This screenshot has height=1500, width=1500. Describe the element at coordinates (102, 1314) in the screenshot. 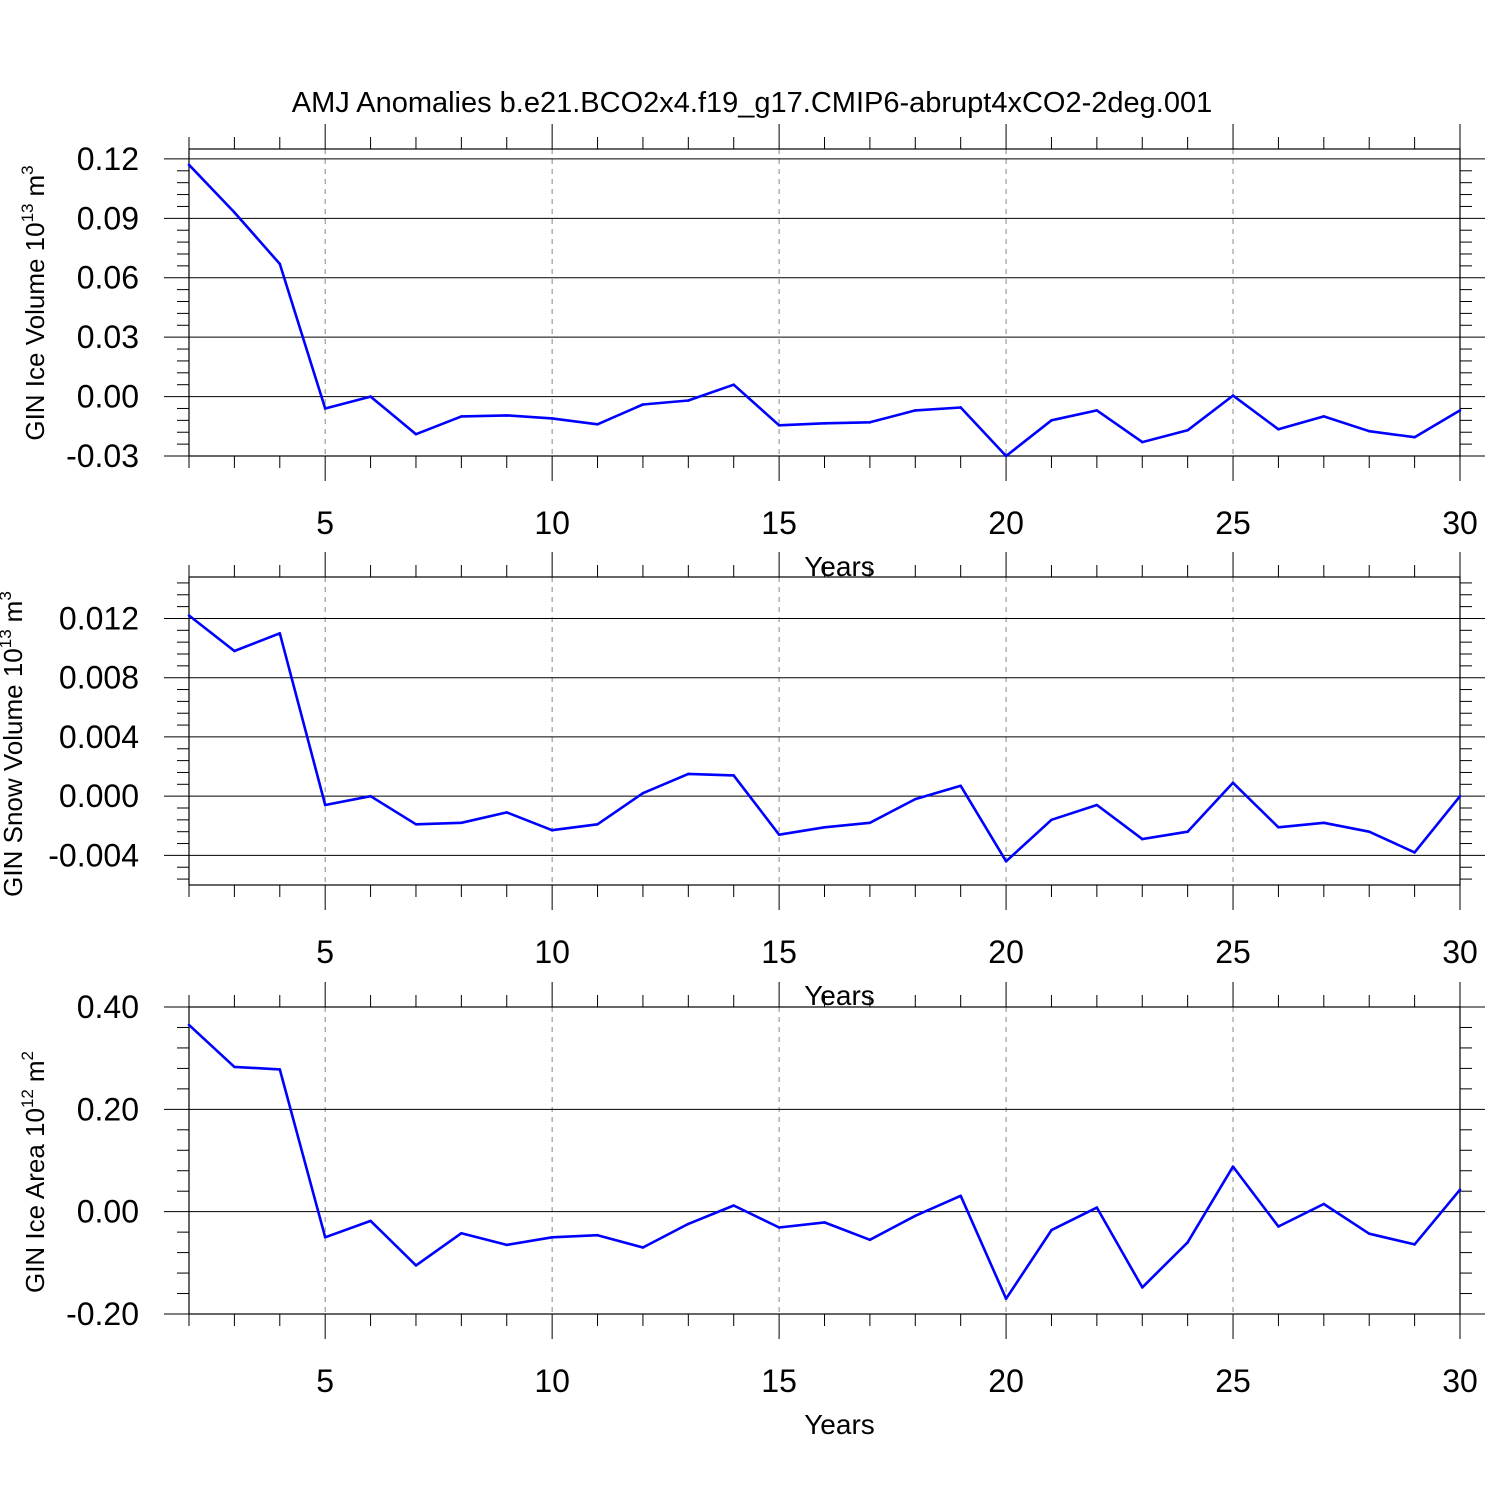

I see `y-tick-label: -0.20` at that location.